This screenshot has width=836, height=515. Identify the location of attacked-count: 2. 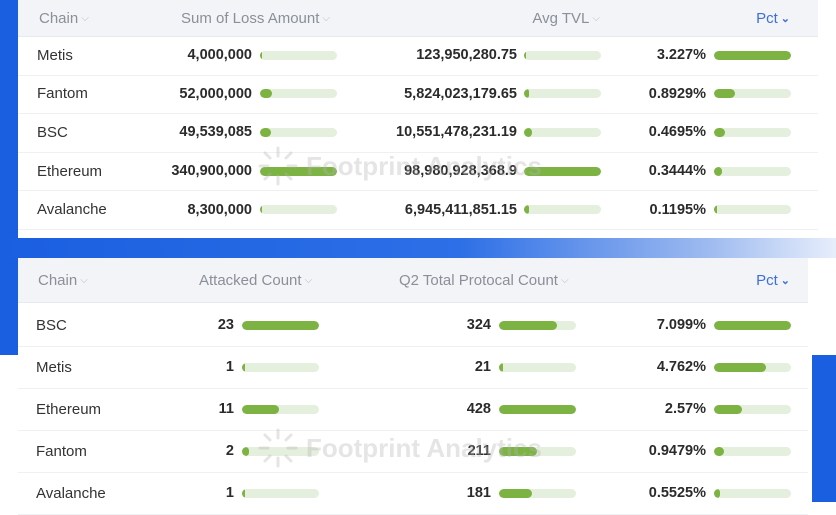
(229, 451).